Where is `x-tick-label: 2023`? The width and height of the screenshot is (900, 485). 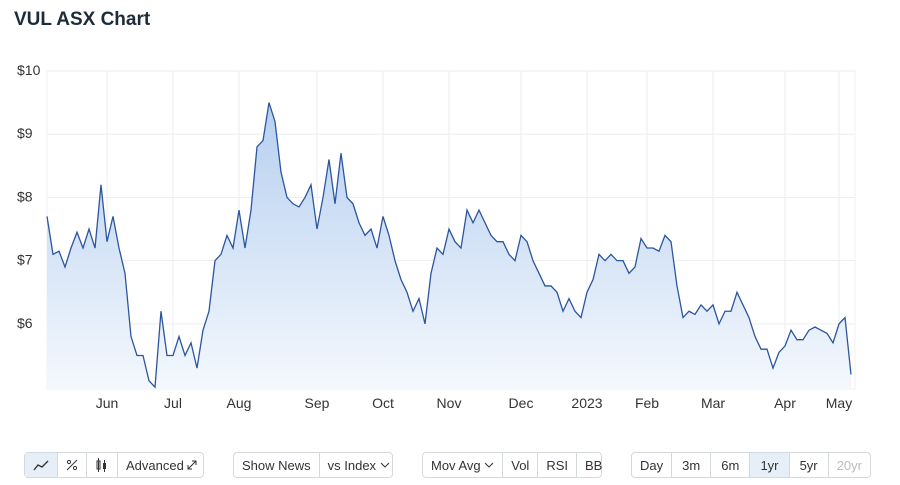 x-tick-label: 2023 is located at coordinates (586, 403).